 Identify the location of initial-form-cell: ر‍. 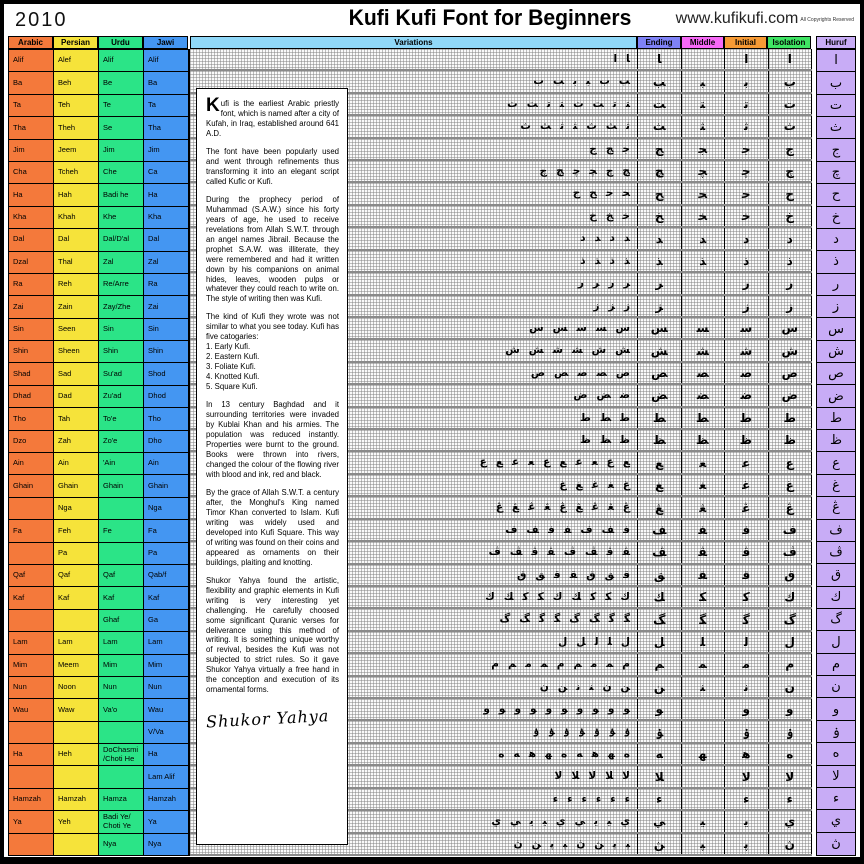
(747, 283).